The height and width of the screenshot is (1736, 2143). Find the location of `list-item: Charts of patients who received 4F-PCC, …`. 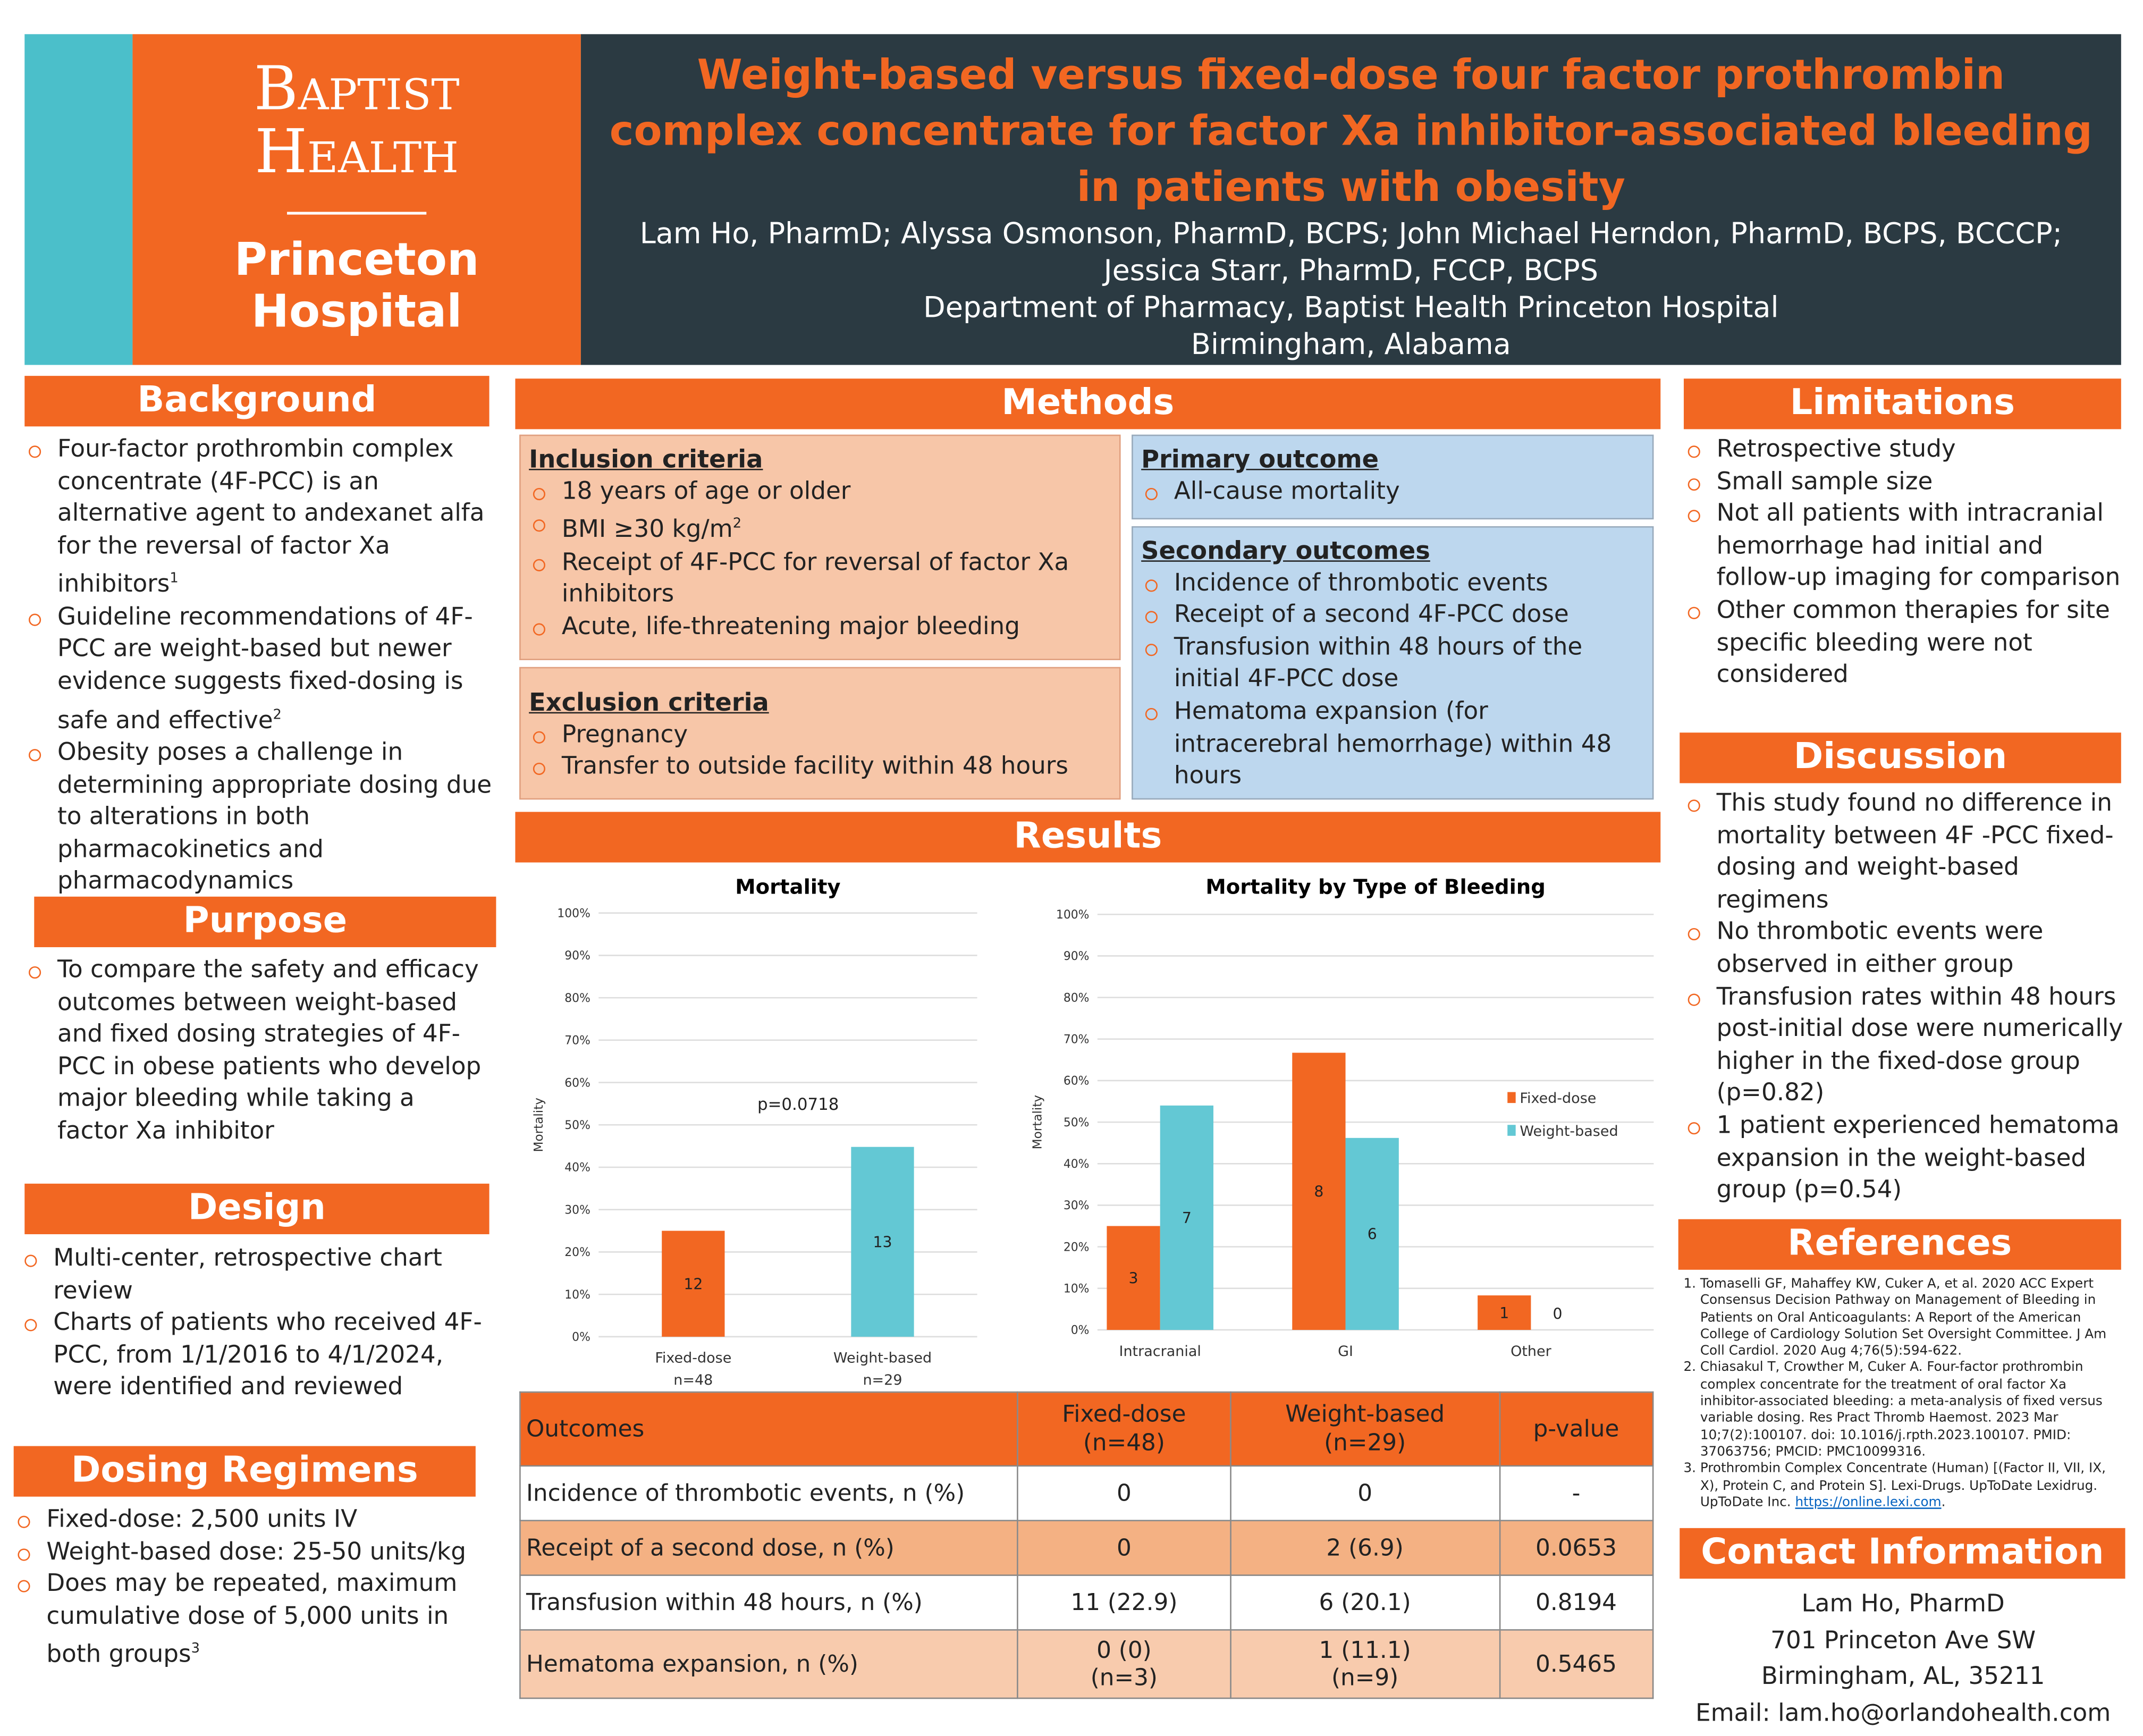

list-item: Charts of patients who received 4F-PCC, … is located at coordinates (253, 1356).